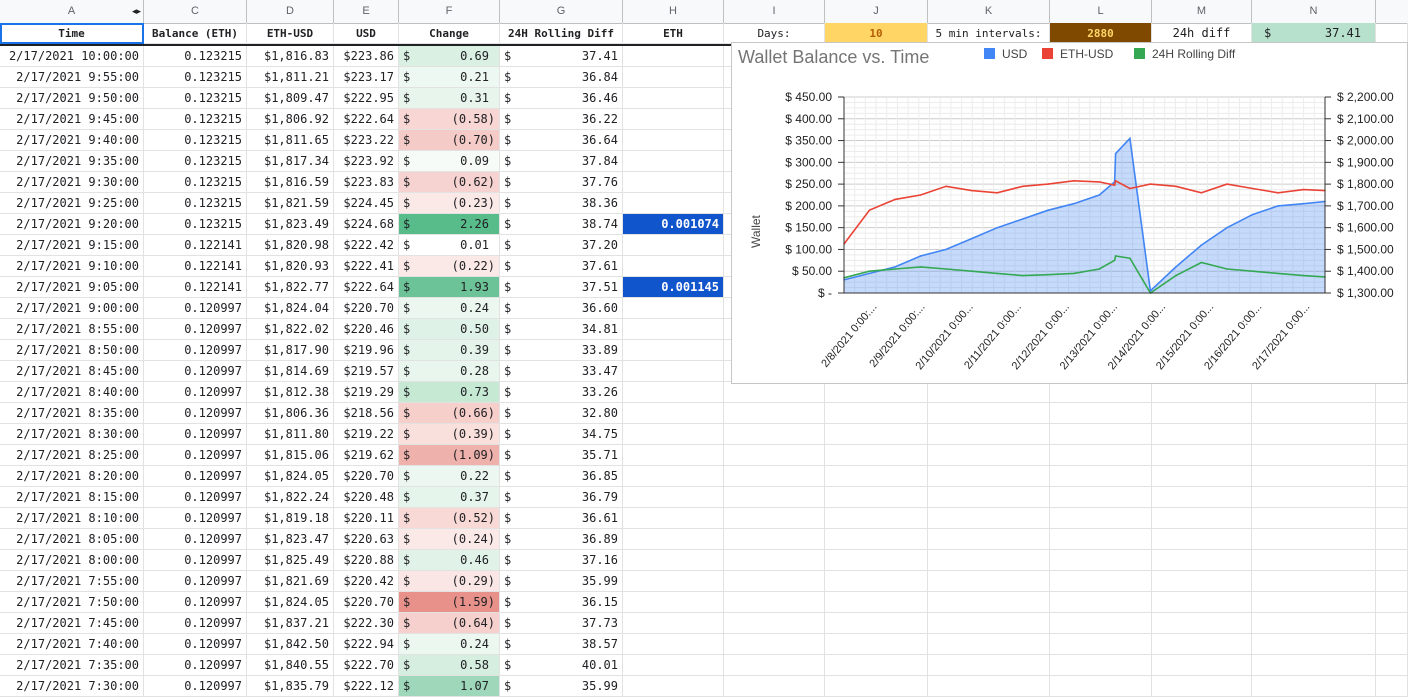 The height and width of the screenshot is (697, 1408). I want to click on balance-cell: 0.122141, so click(195, 245).